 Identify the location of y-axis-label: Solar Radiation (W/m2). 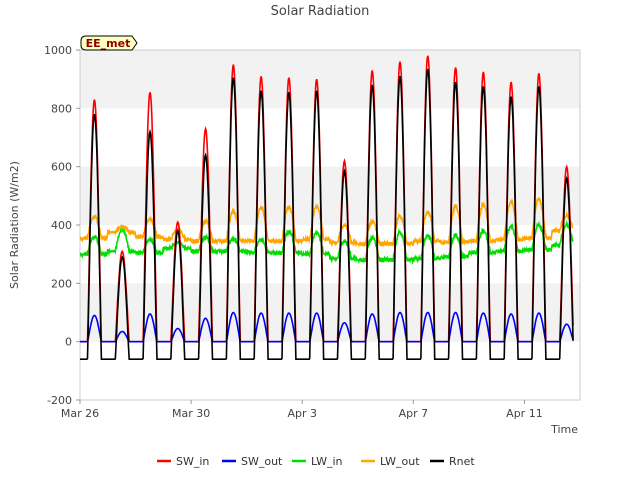
(14, 225).